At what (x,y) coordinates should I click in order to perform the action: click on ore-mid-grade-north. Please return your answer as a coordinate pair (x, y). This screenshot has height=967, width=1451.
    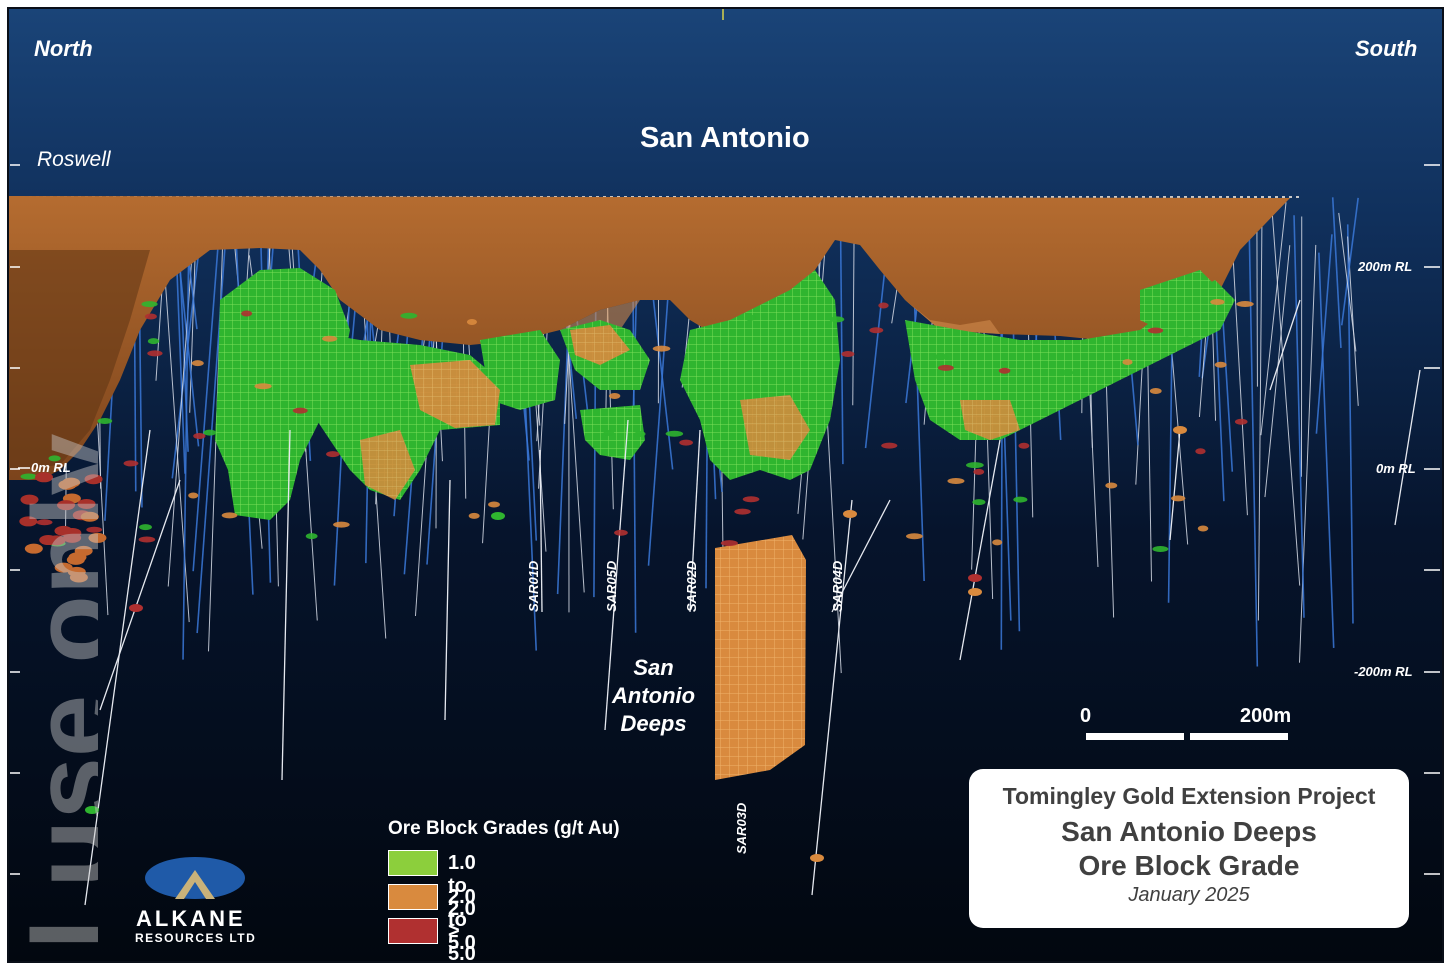
    Looking at the image, I should click on (455, 394).